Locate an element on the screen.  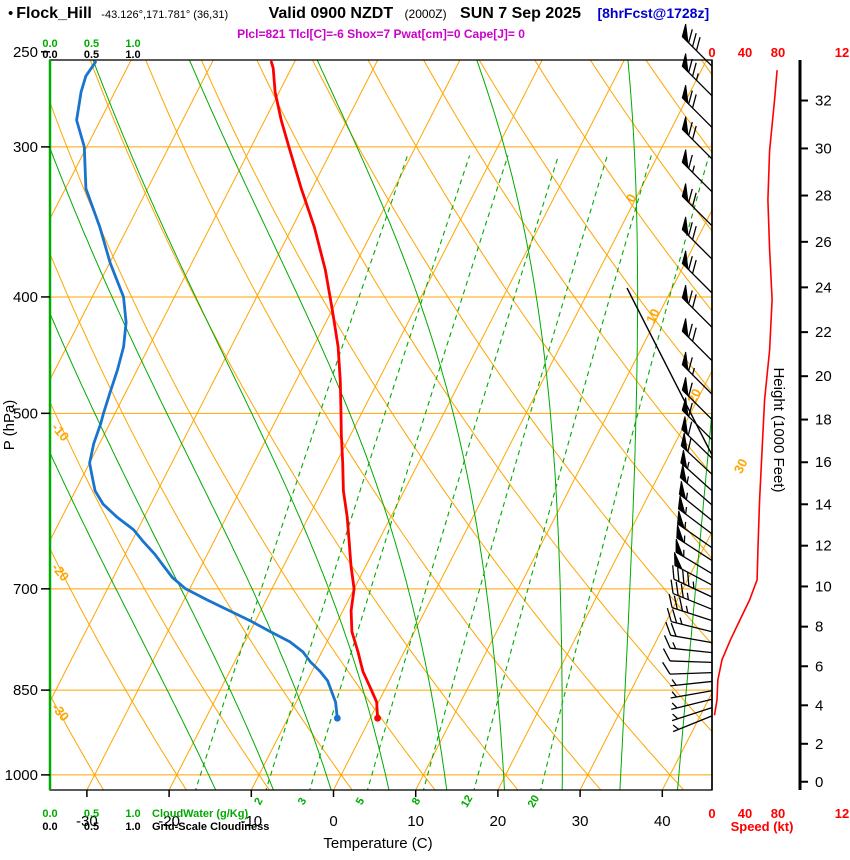
pressure-tick-label: 850 is located at coordinates (25, 690).